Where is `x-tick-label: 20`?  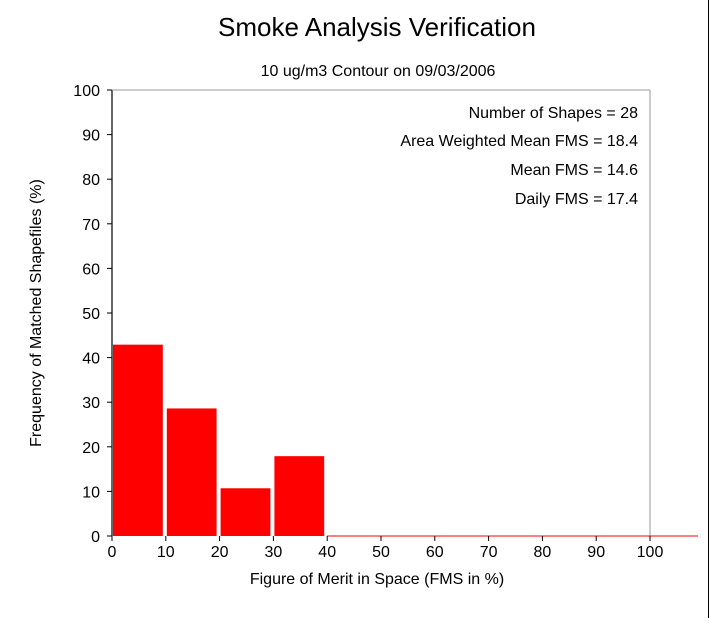
x-tick-label: 20 is located at coordinates (220, 552).